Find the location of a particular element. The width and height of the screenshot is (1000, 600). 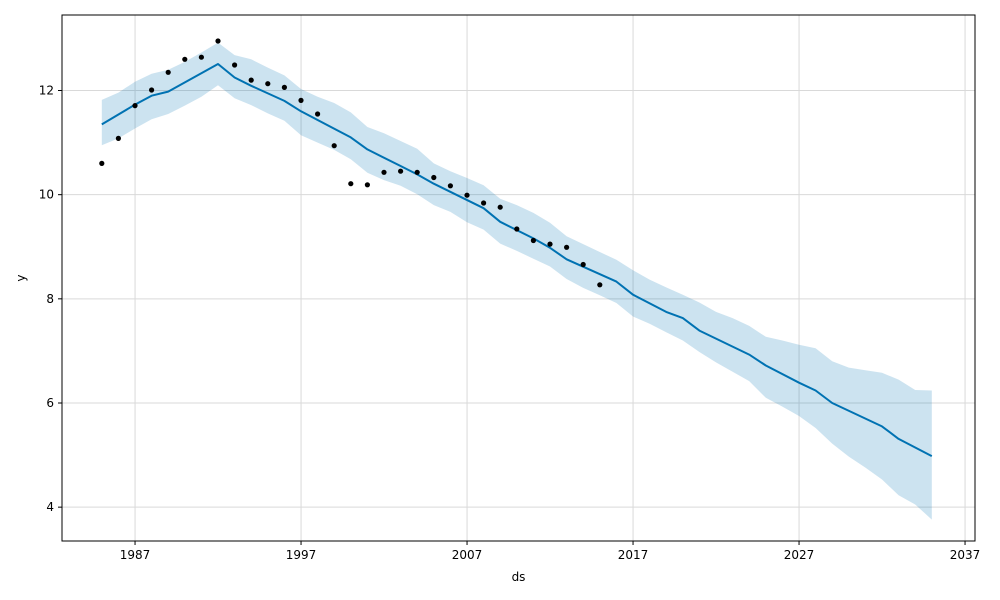

x-axis-ticks: 1987 1997 2007 2017 2027 2037 is located at coordinates (550, 551).